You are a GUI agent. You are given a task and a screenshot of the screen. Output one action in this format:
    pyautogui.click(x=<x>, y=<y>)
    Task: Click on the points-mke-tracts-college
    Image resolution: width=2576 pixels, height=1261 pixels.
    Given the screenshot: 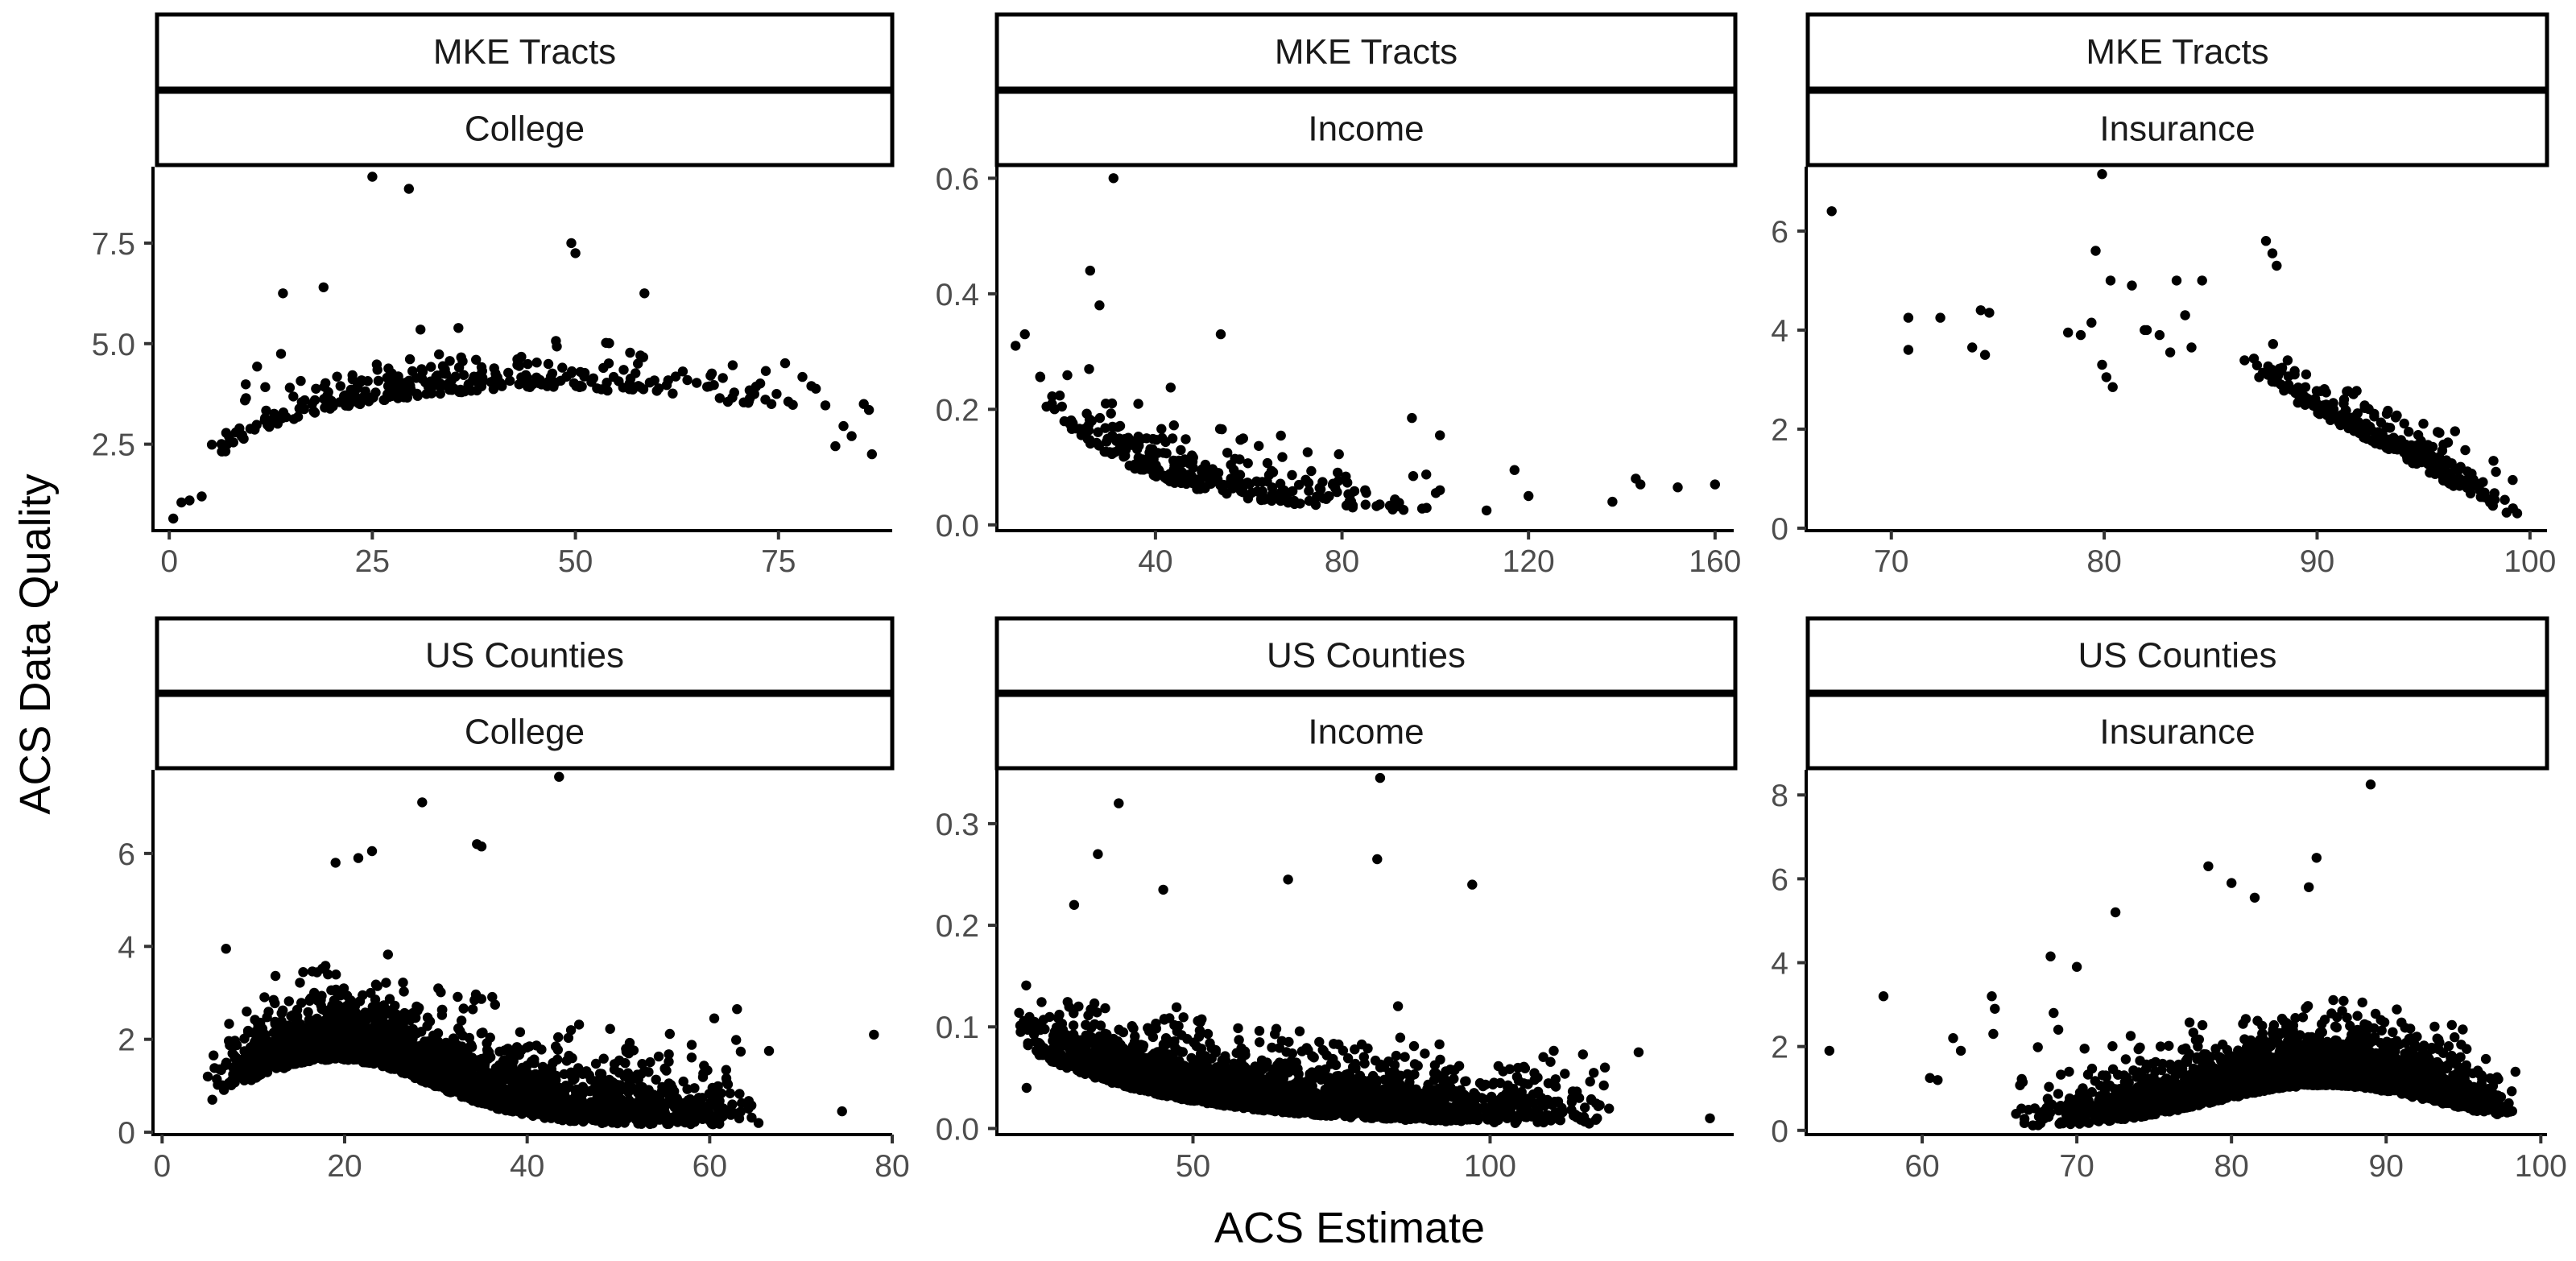 What is the action you would take?
    pyautogui.click(x=523, y=348)
    